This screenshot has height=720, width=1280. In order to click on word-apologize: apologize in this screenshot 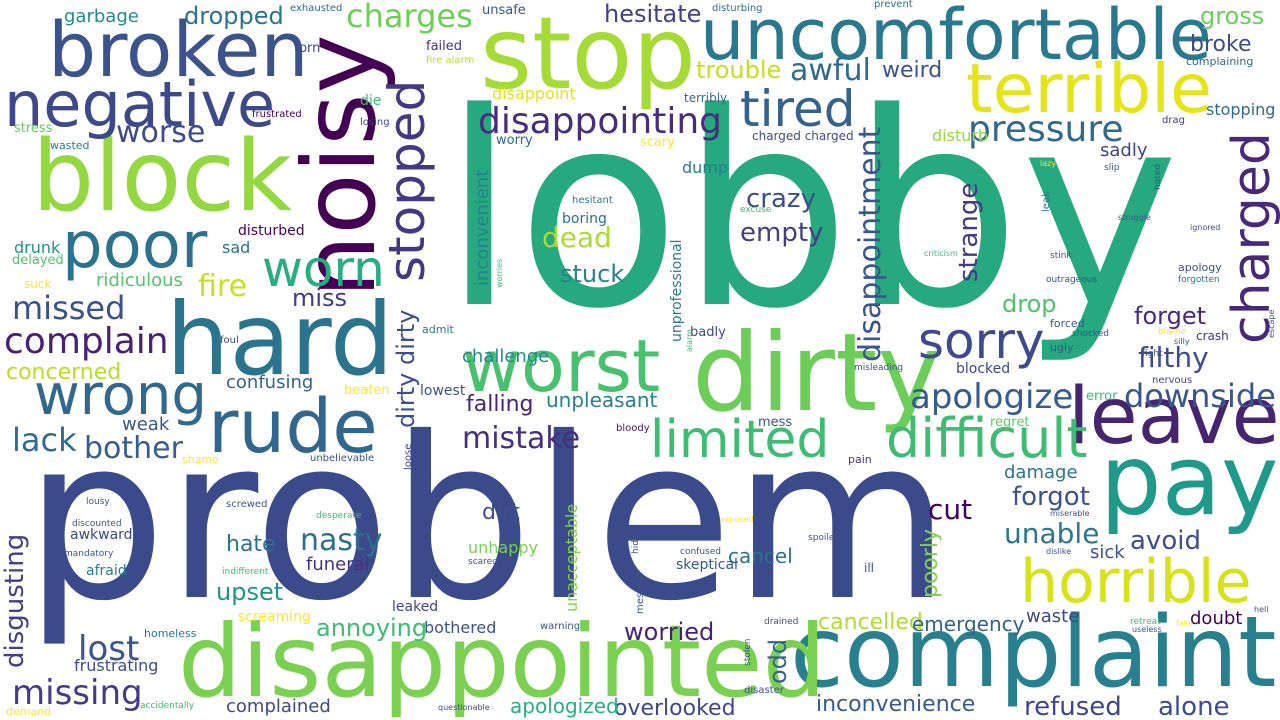, I will do `click(992, 397)`.